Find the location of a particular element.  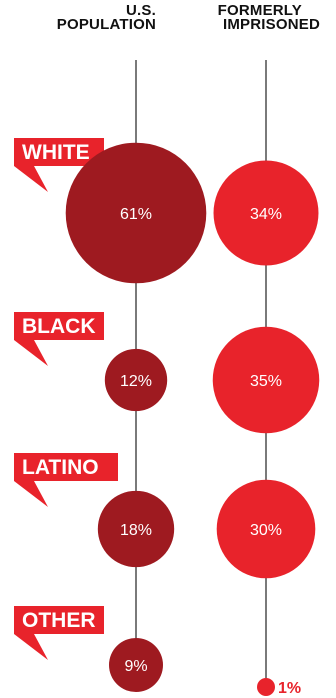

category-label-other: OTHER is located at coordinates (59, 620).